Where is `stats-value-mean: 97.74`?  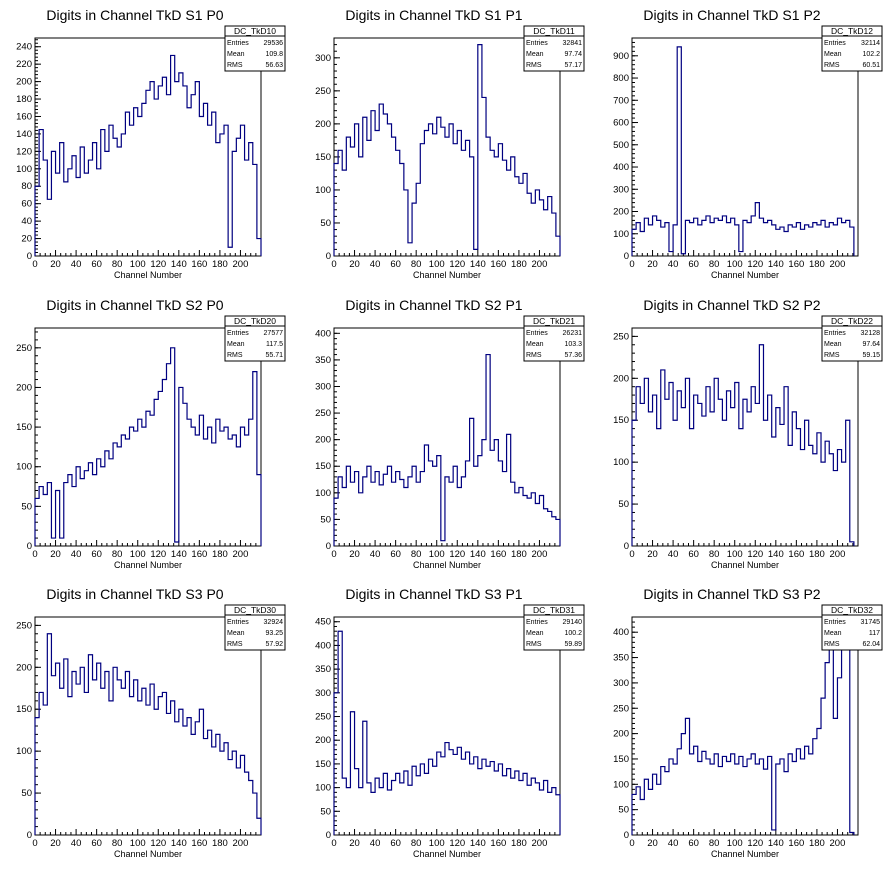
stats-value-mean: 97.74 is located at coordinates (573, 54).